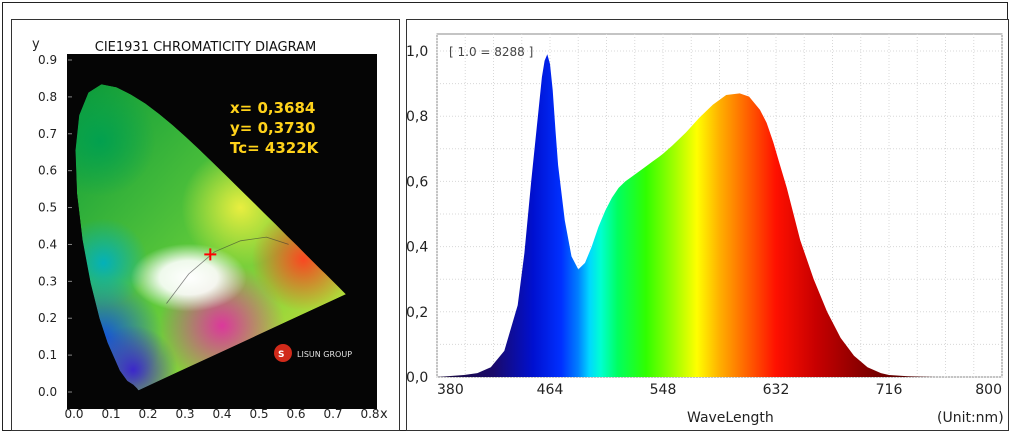 This screenshot has height=435, width=1012. Describe the element at coordinates (47, 171) in the screenshot. I see `cie-ytick: 0.6` at that location.